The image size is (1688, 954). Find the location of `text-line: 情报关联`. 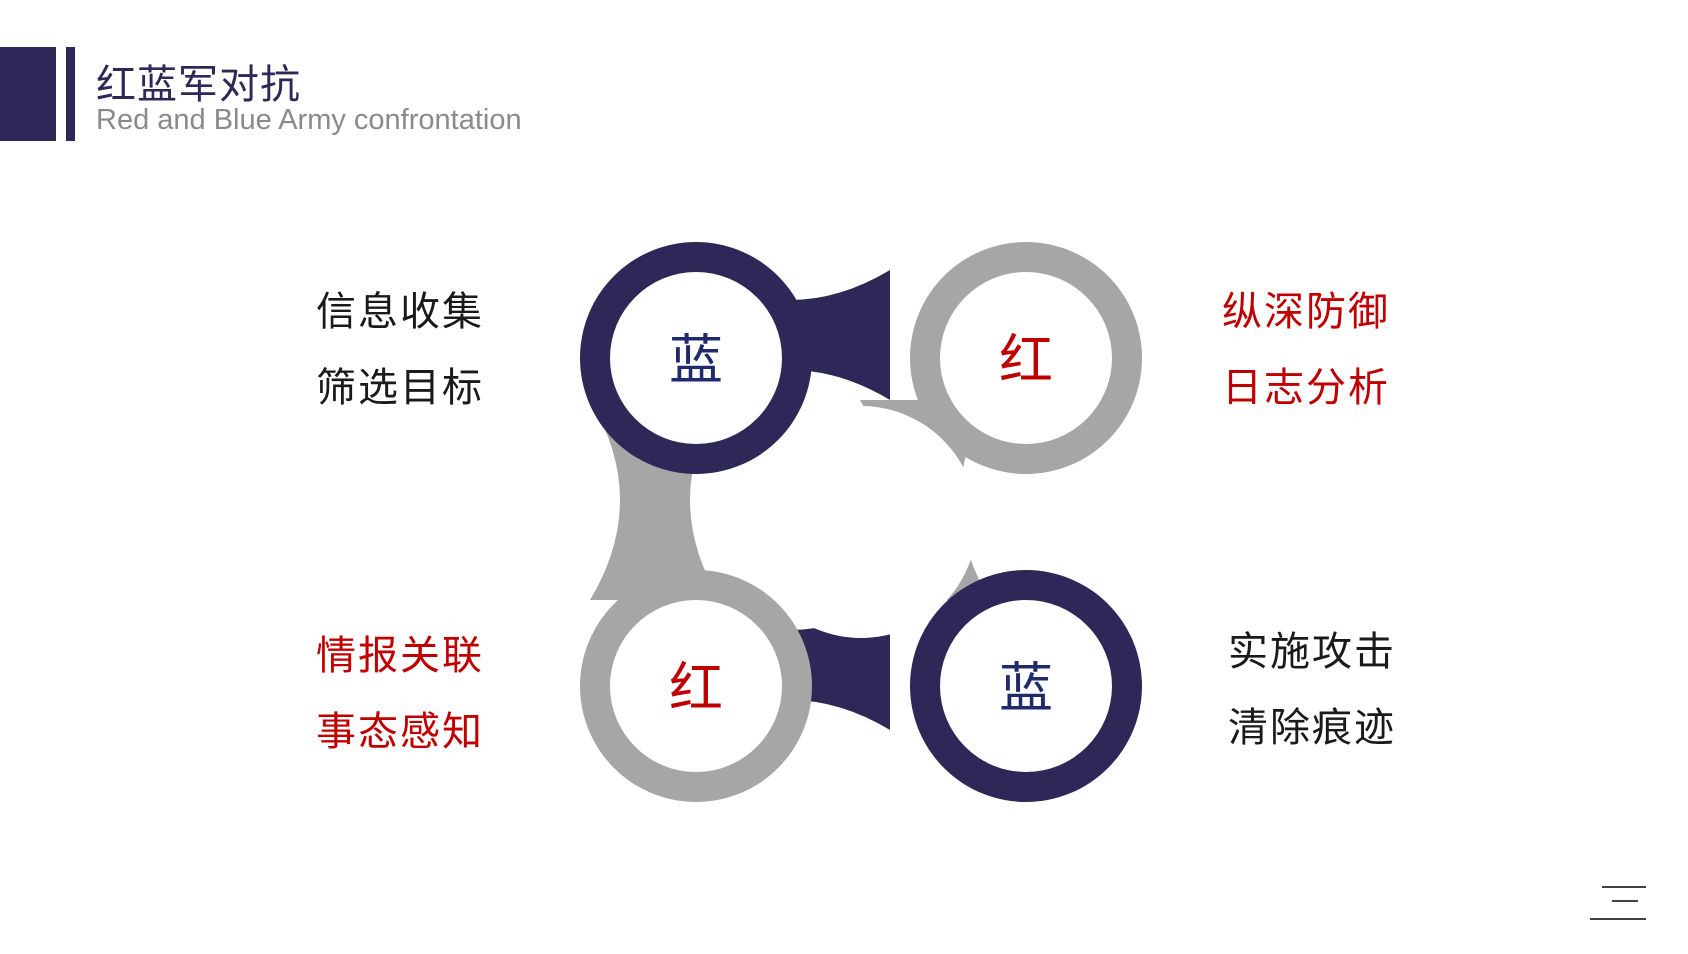

text-line: 情报关联 is located at coordinates (400, 656).